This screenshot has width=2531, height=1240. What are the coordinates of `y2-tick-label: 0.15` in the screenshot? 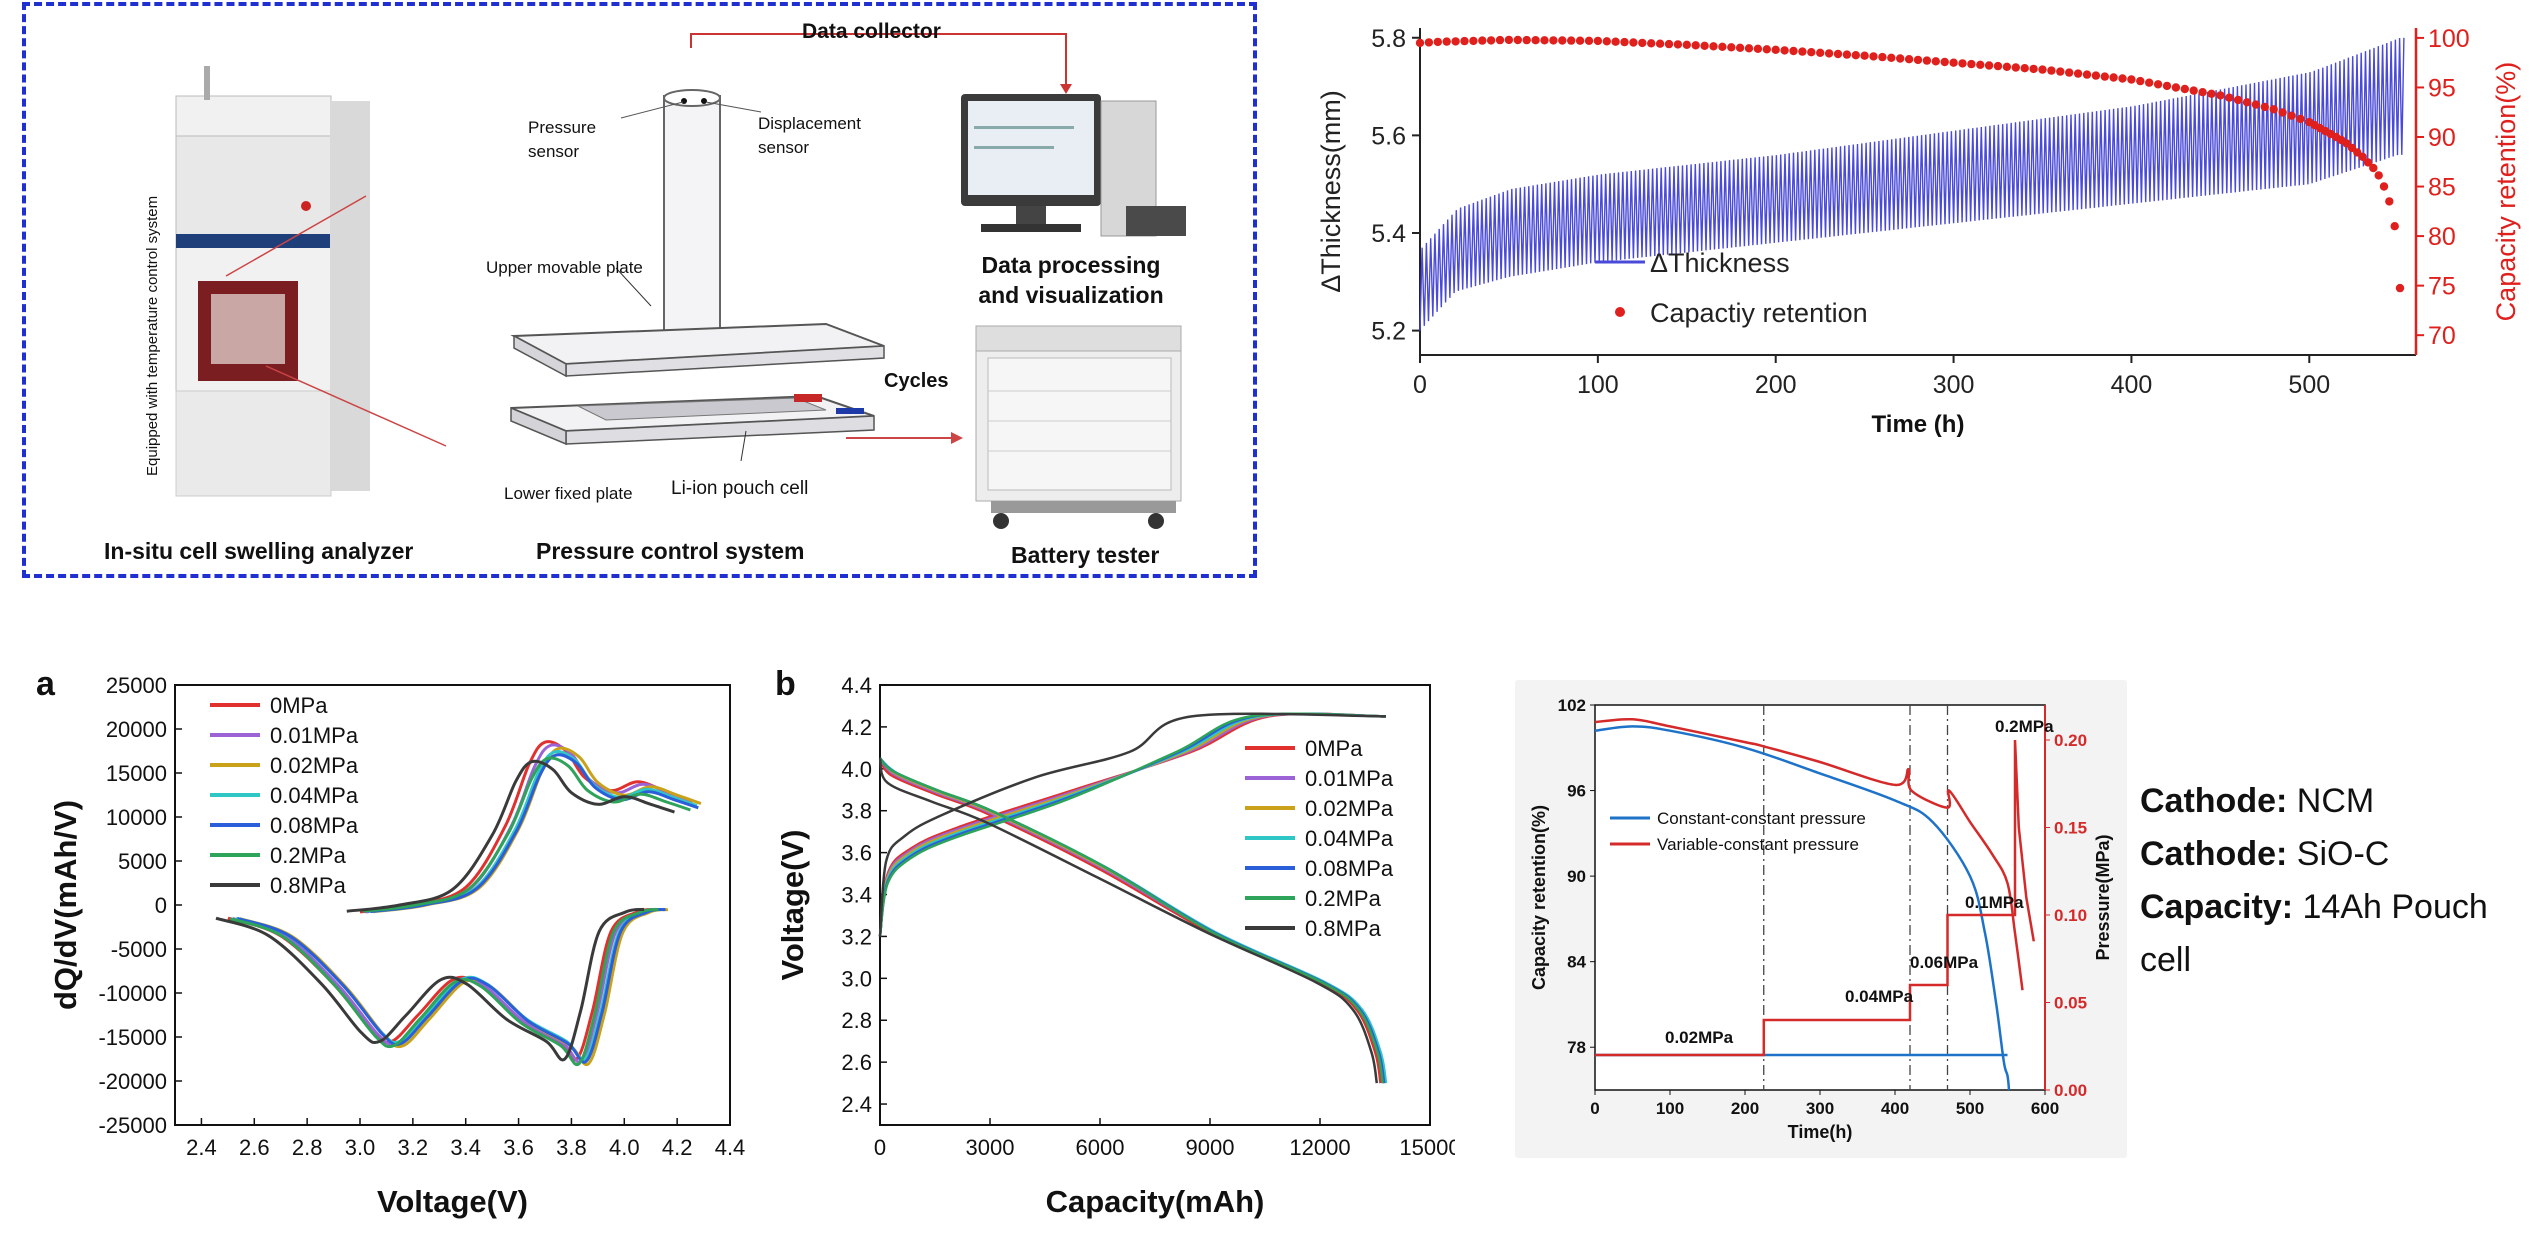 It's located at (2070, 828).